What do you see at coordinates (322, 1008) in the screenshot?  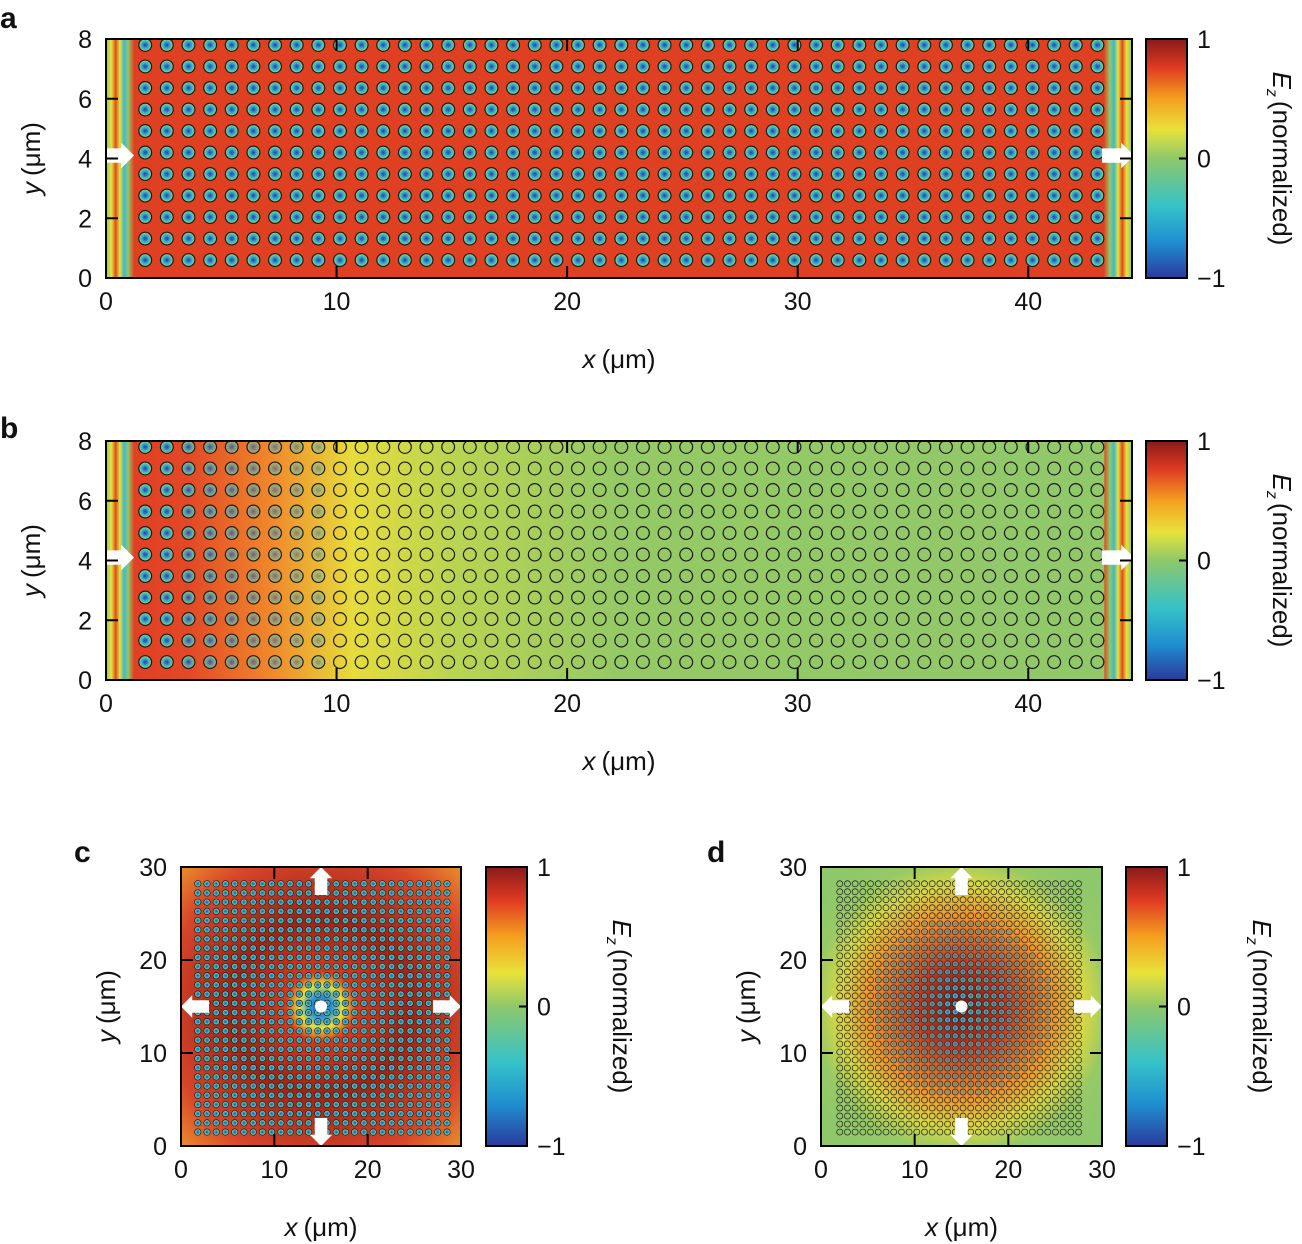 I see `rod-lattice` at bounding box center [322, 1008].